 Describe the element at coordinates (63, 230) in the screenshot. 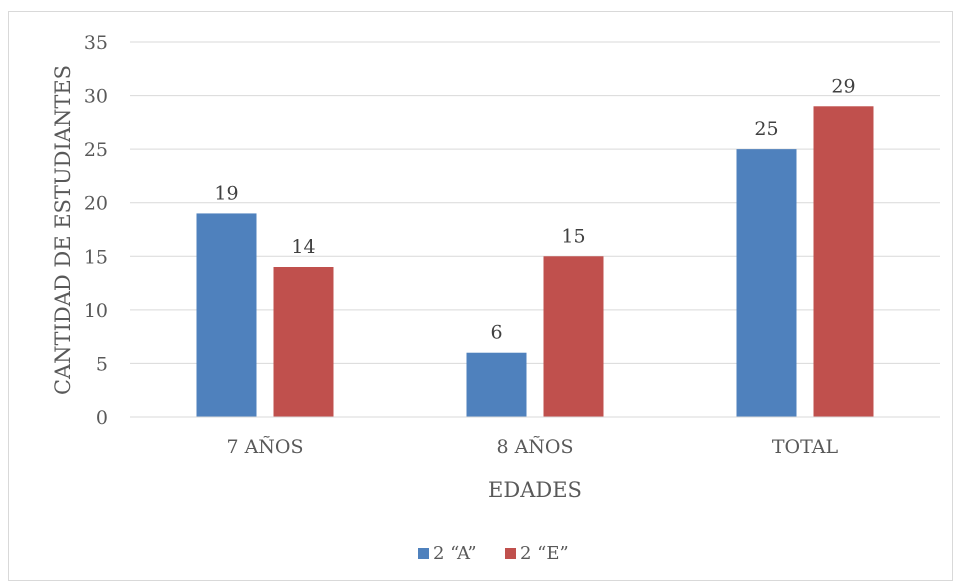

I see `y-axis-title: CANTIDAD DE ESTUDIANTES` at that location.